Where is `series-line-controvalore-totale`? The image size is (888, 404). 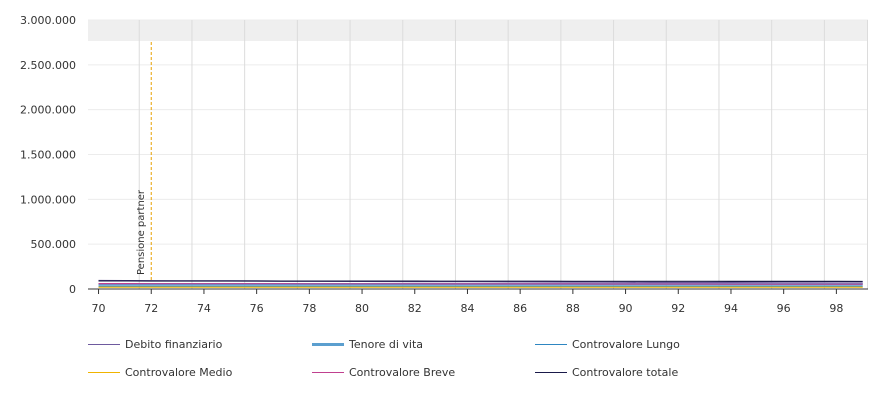 series-line-controvalore-totale is located at coordinates (480, 281).